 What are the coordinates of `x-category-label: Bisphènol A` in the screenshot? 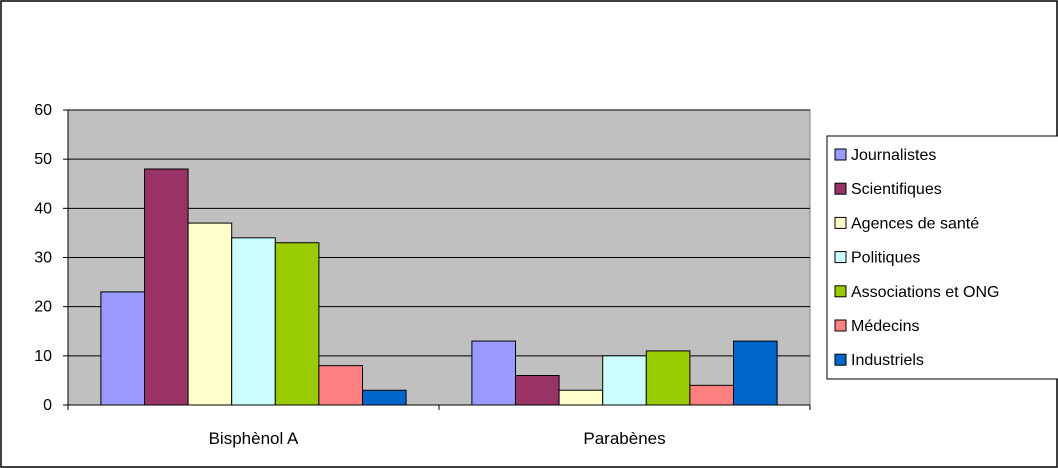 It's located at (254, 438).